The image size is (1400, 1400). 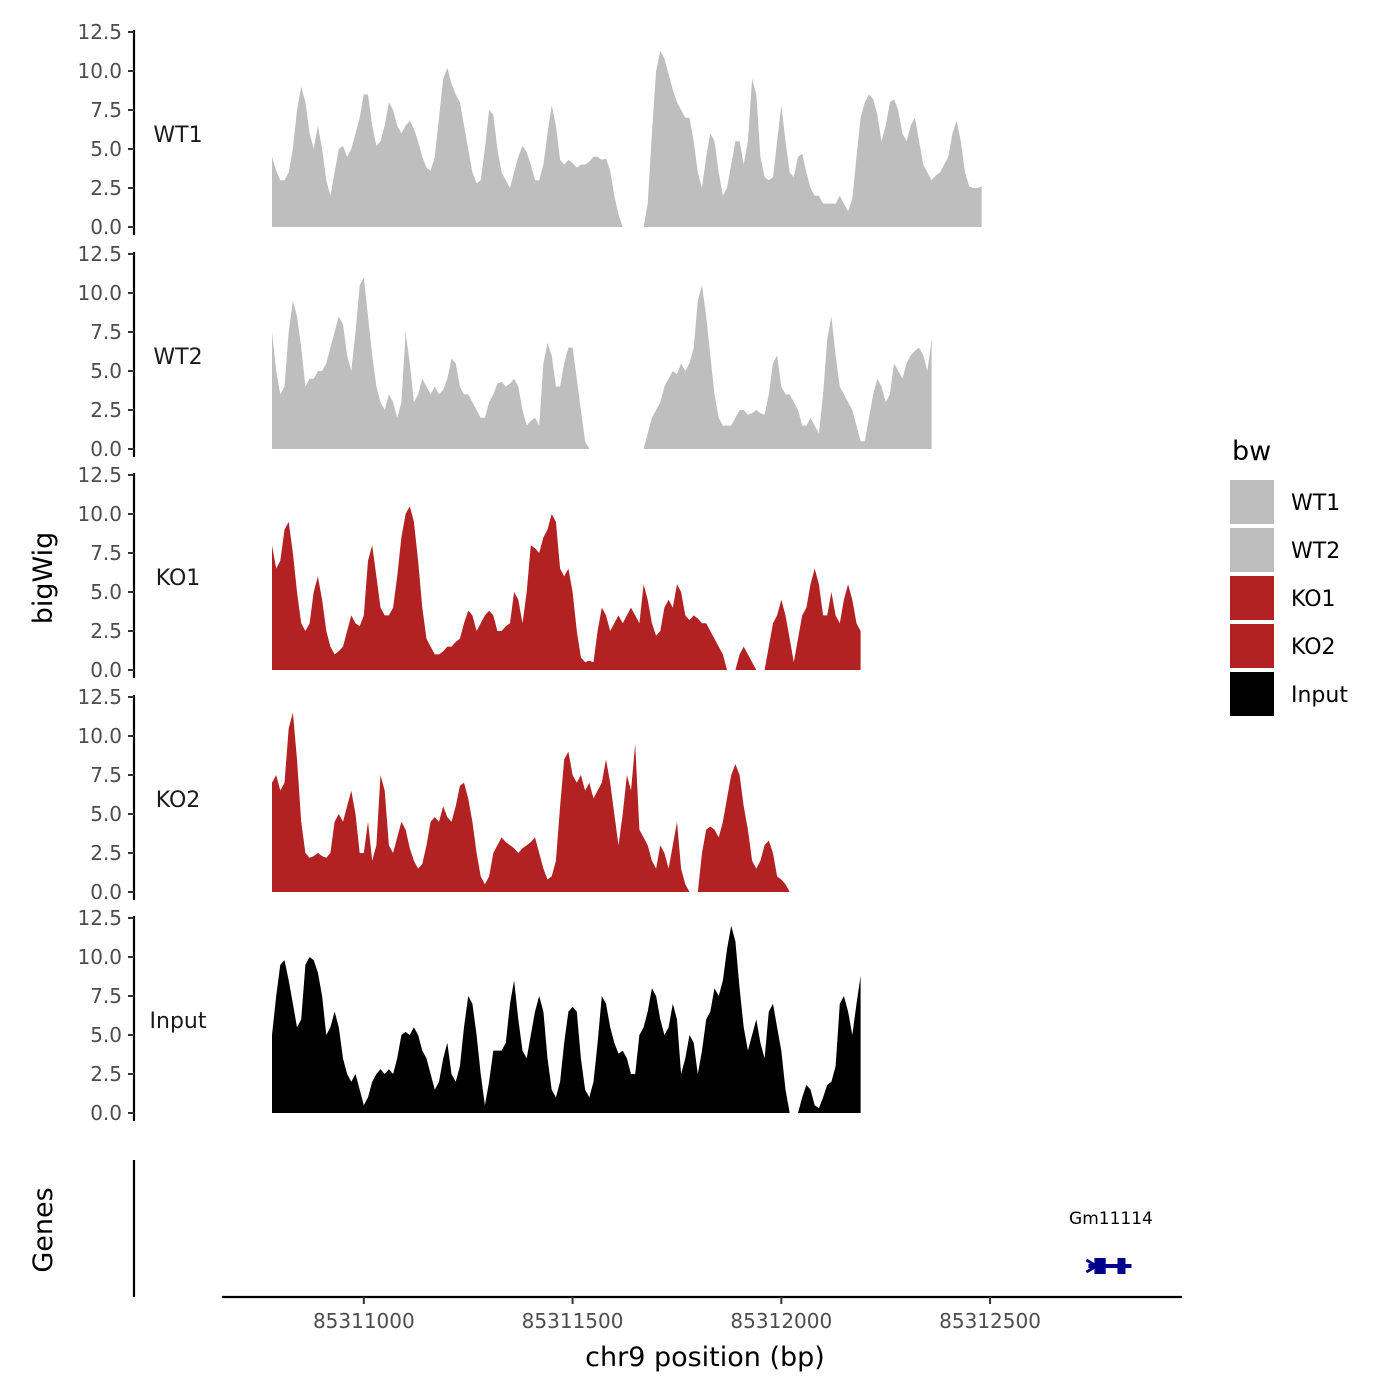 I want to click on track-wt2: 0.0 2.5 5.0 7.5 10.0 12.5 WT2, so click(x=504, y=351).